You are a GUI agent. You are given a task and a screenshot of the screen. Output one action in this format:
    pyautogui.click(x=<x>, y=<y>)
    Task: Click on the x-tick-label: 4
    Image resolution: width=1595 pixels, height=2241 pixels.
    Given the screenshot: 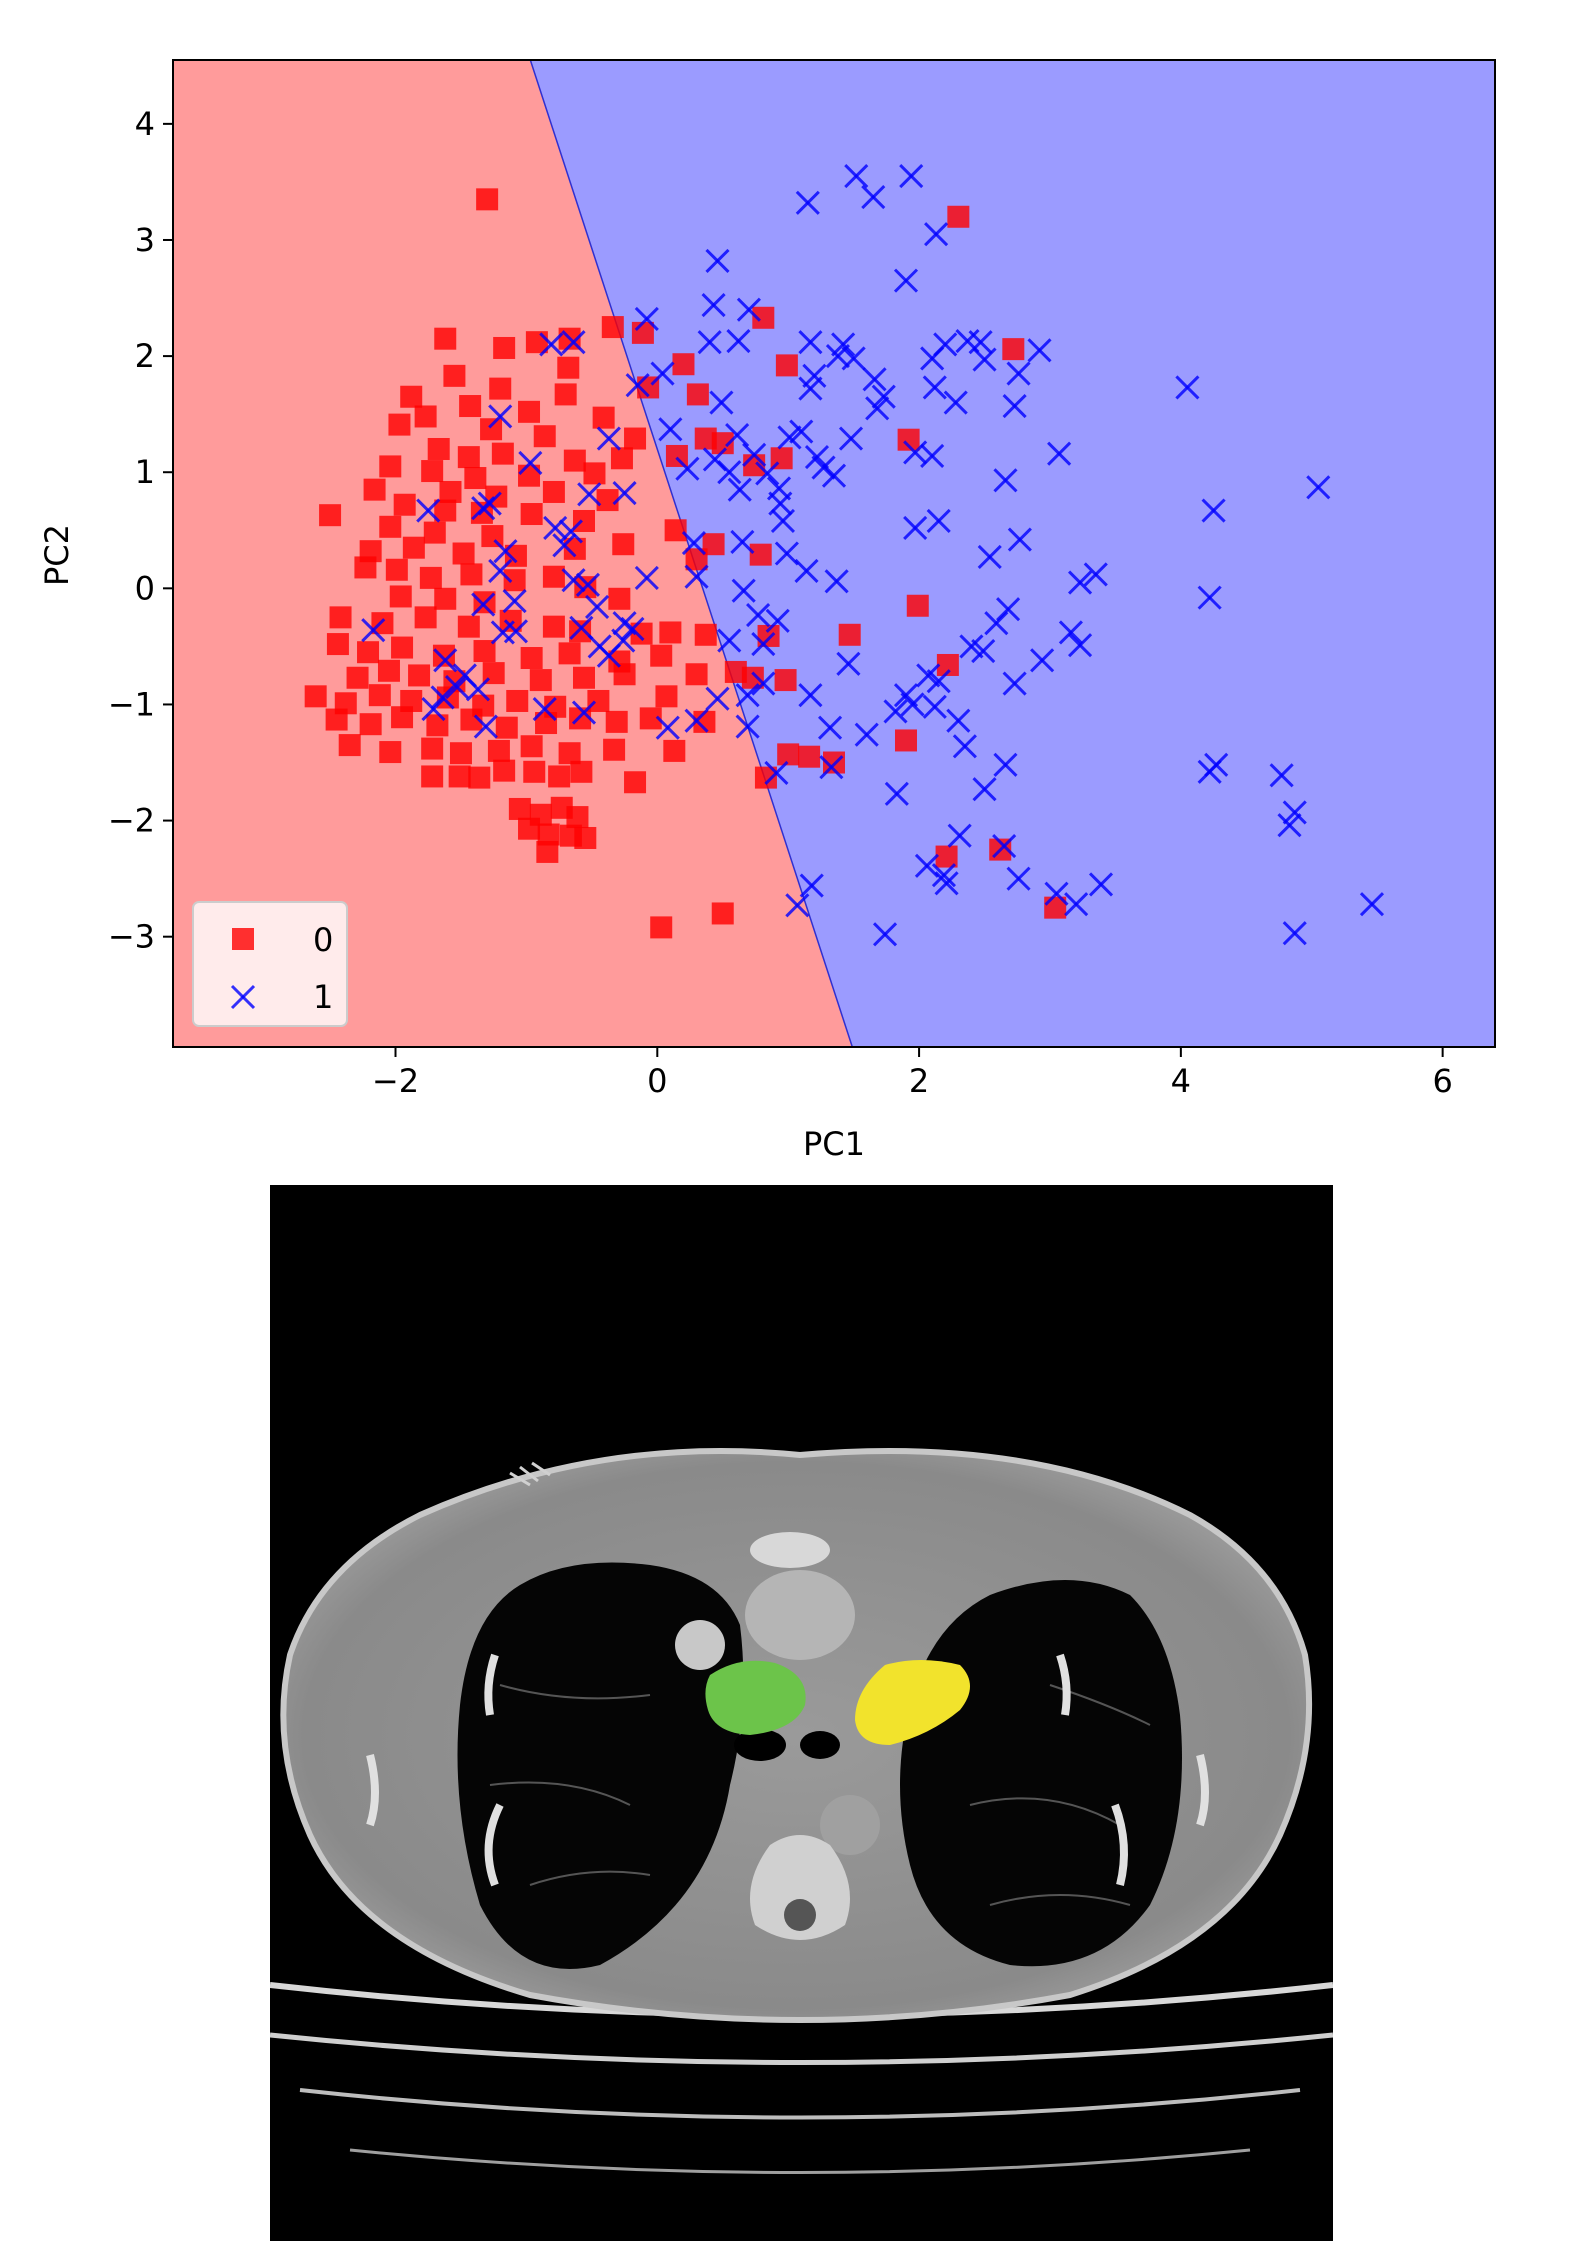 What is the action you would take?
    pyautogui.click(x=1181, y=1081)
    